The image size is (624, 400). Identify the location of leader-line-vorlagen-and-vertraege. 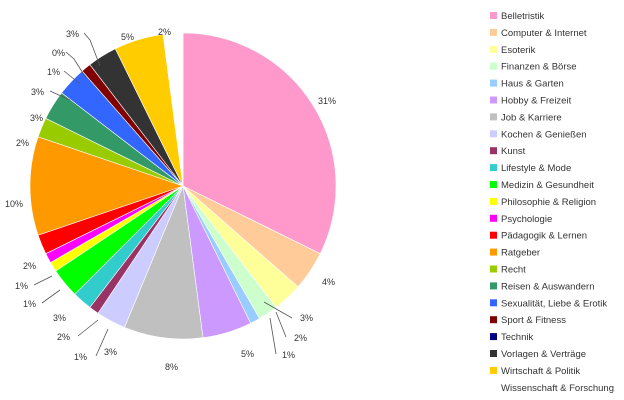
(92, 49).